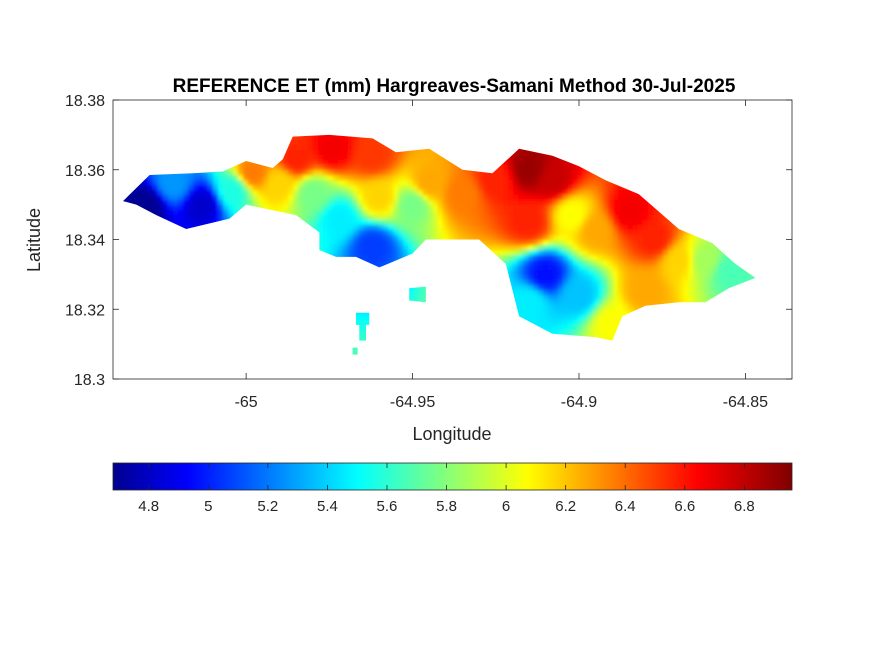  What do you see at coordinates (85, 241) in the screenshot?
I see `y-tick-label: 18.34` at bounding box center [85, 241].